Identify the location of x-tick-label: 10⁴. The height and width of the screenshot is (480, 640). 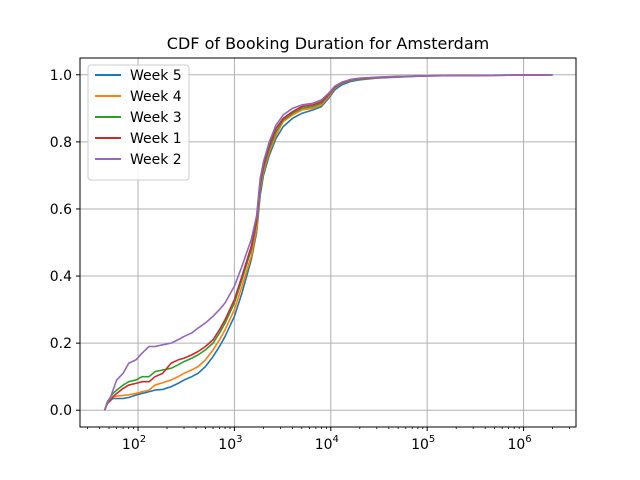
(327, 443).